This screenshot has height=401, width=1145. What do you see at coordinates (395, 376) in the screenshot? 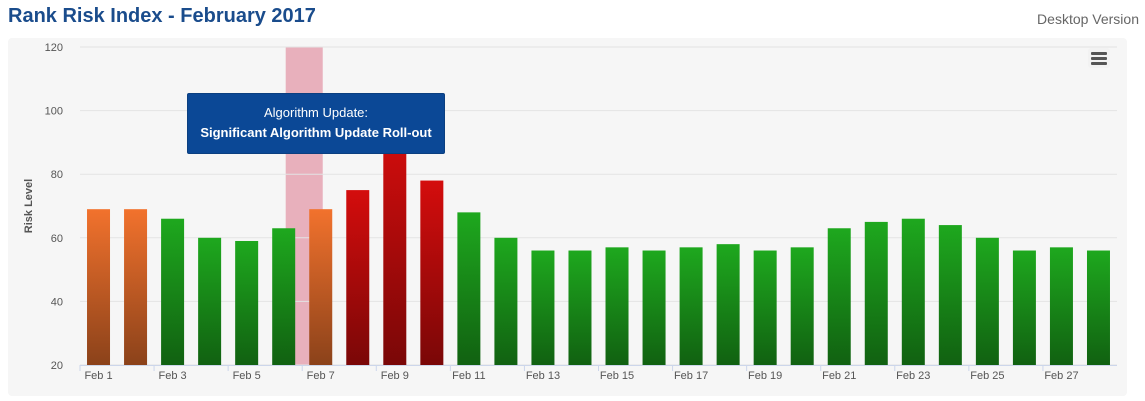
I see `x-tick-label: Feb 9` at bounding box center [395, 376].